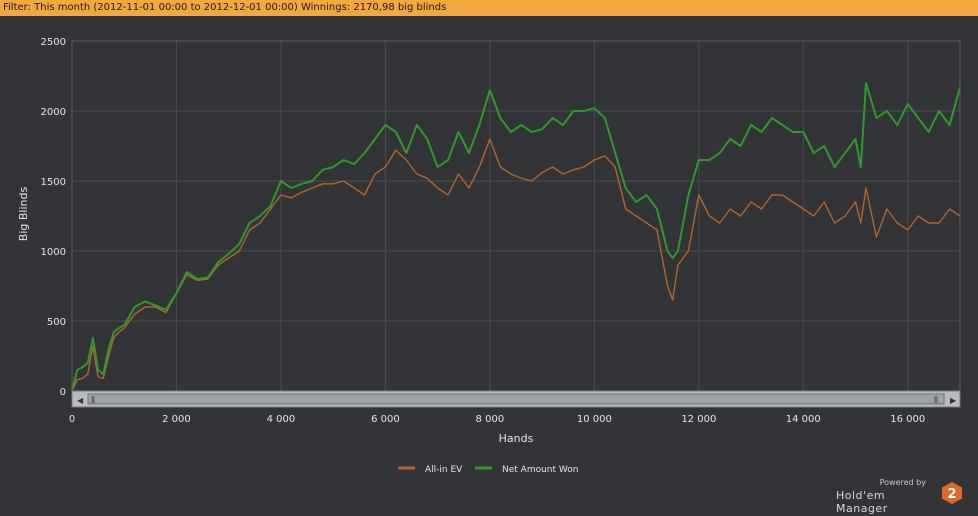  I want to click on y-tick-label: 1500, so click(53, 182).